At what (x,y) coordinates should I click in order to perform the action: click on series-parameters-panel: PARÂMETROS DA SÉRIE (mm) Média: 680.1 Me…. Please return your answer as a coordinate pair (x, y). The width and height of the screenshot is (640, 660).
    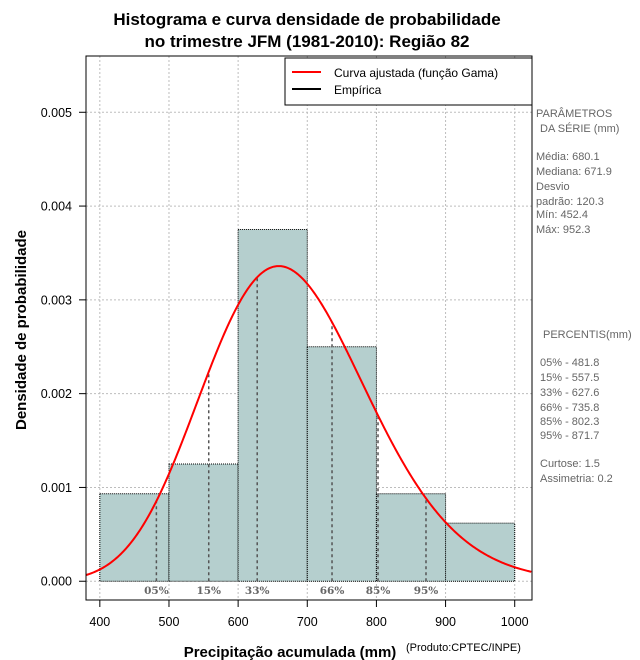
    Looking at the image, I should click on (584, 296).